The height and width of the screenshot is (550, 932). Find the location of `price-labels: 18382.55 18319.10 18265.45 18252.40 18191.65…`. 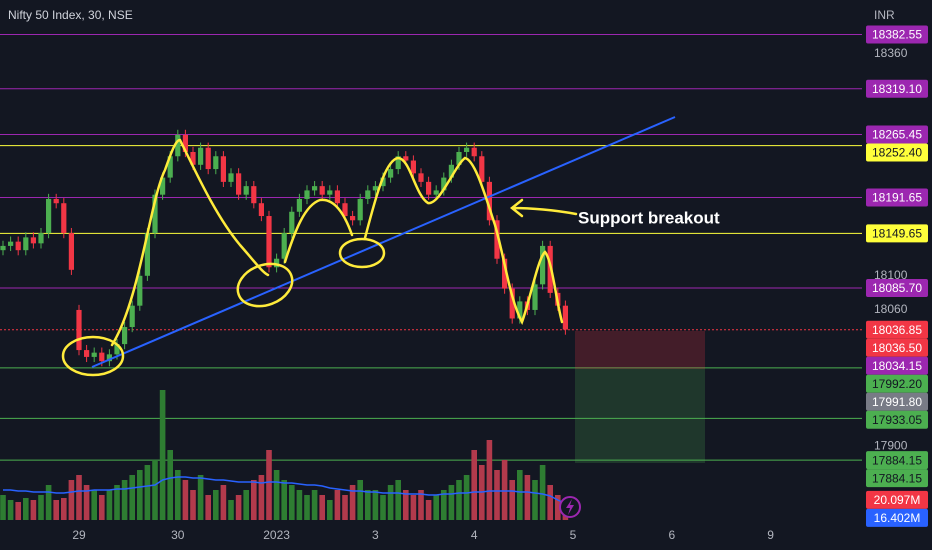

price-labels: 18382.55 18319.10 18265.45 18252.40 18191.65… is located at coordinates (897, 276).